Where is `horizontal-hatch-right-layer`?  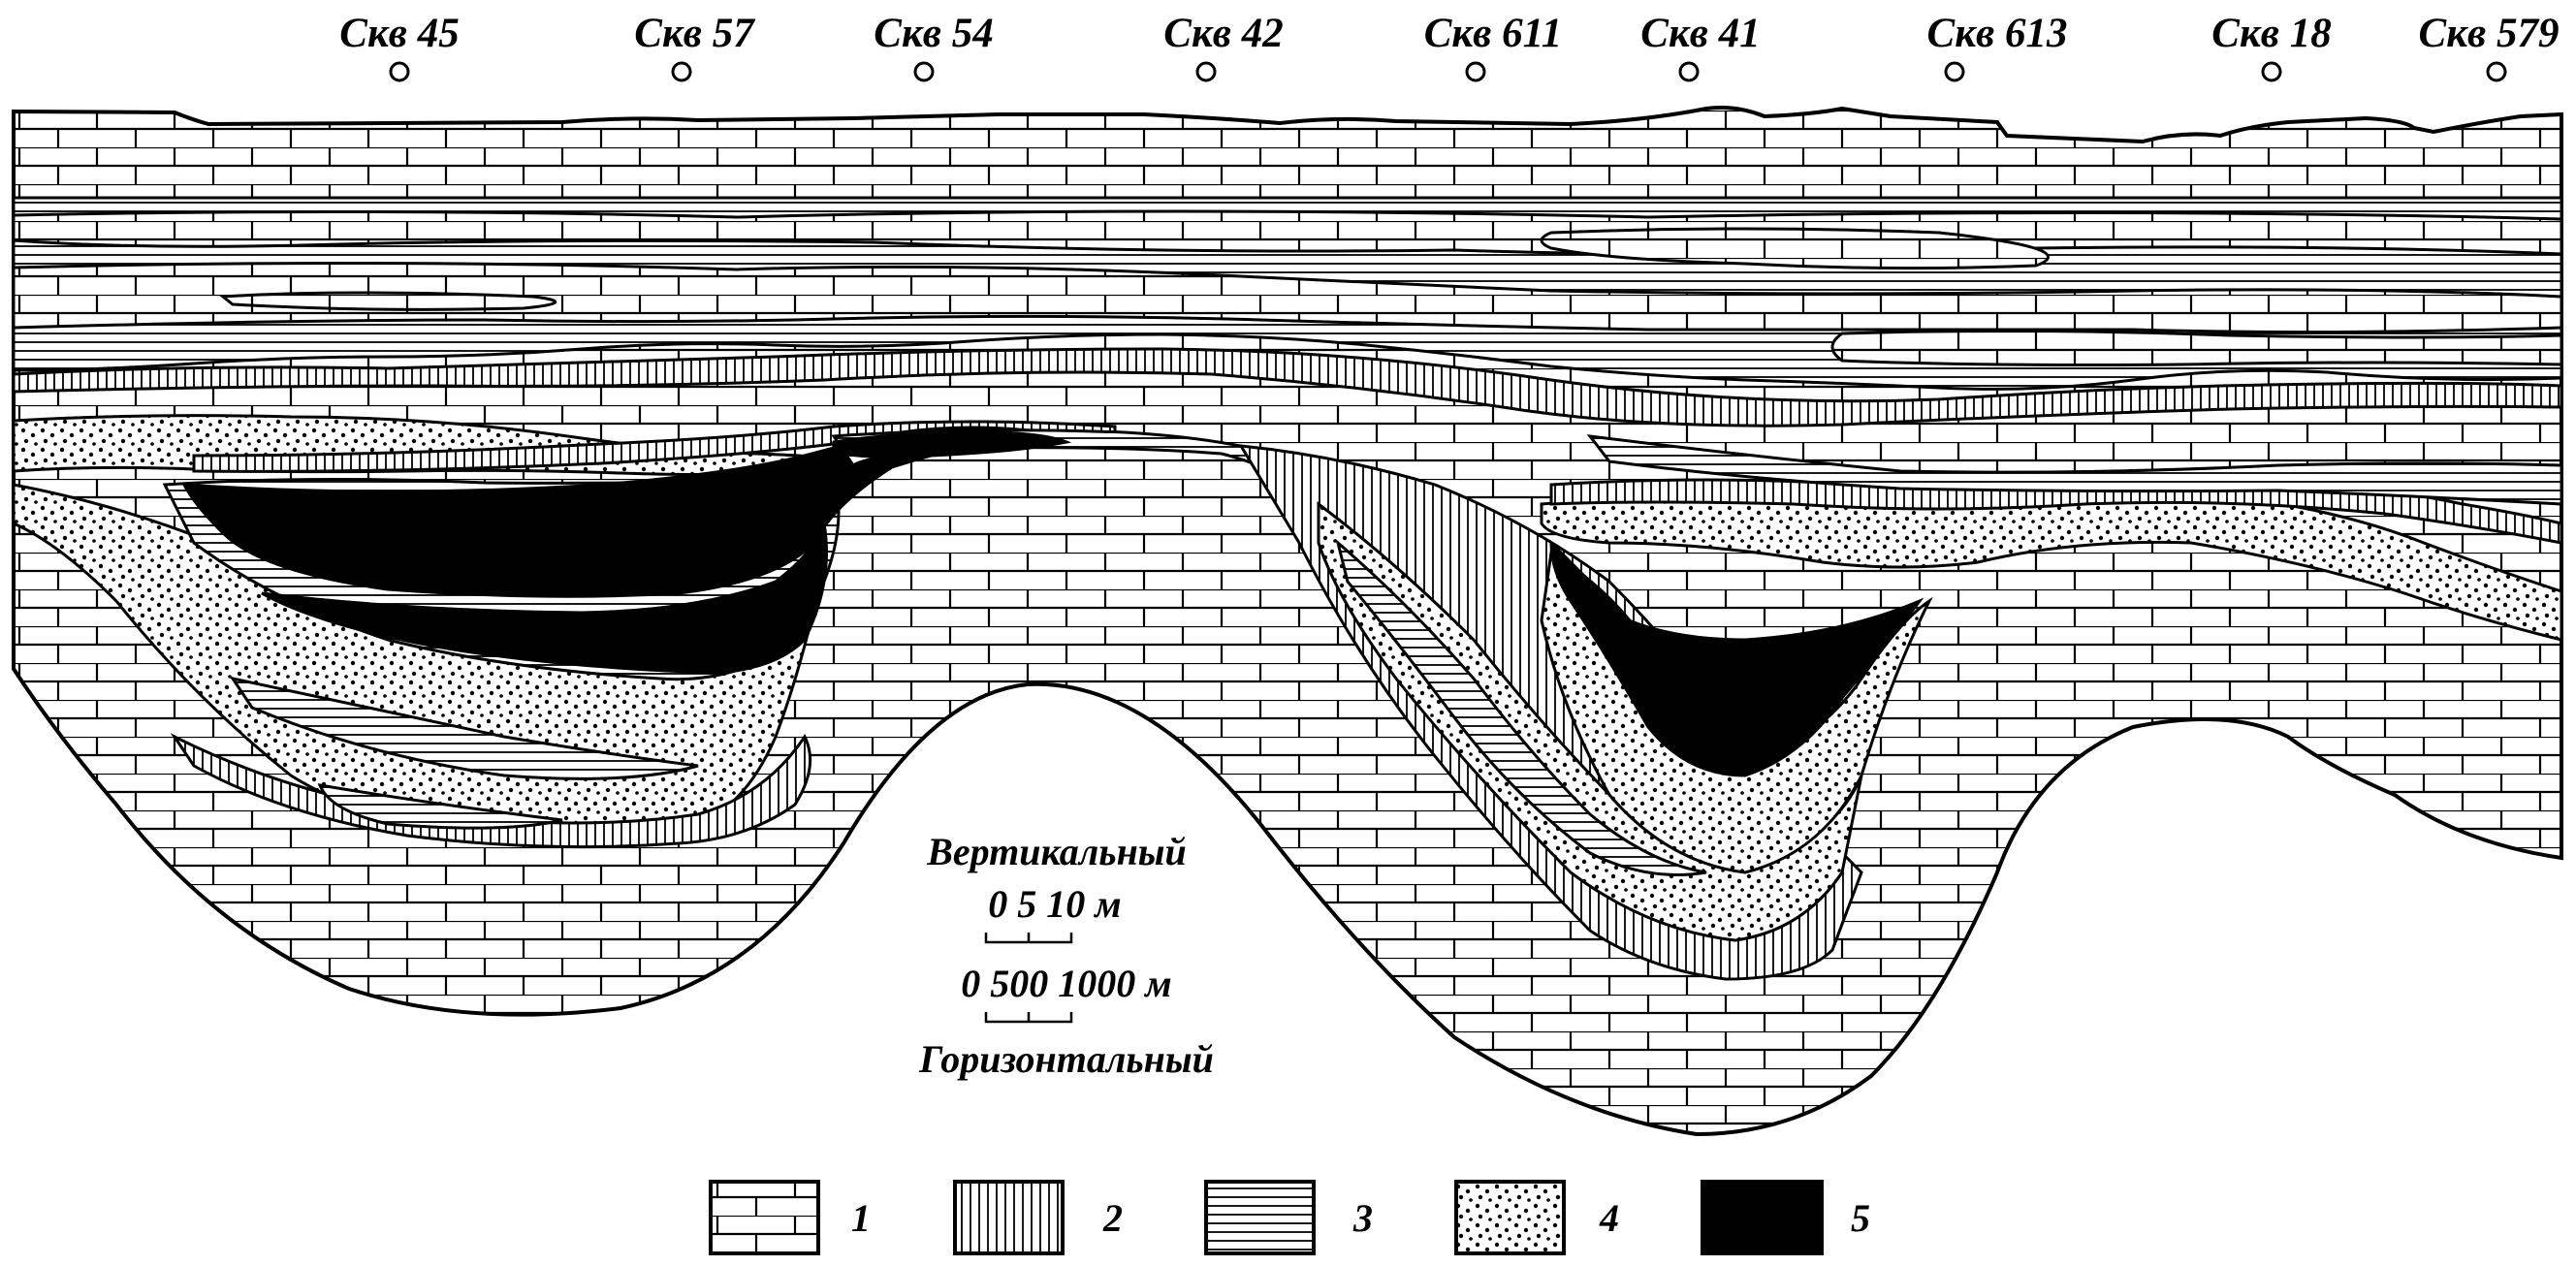
horizontal-hatch-right-layer is located at coordinates (2074, 470).